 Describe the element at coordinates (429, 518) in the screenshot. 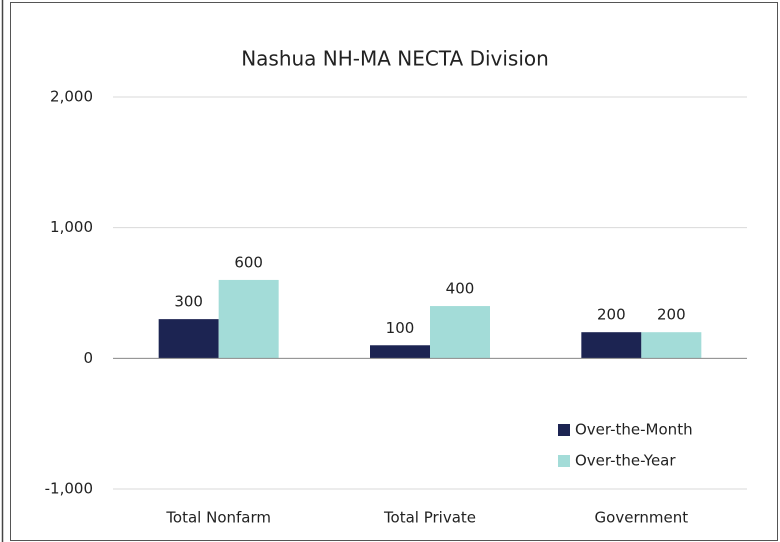

I see `x-tick-label: Total Private` at that location.